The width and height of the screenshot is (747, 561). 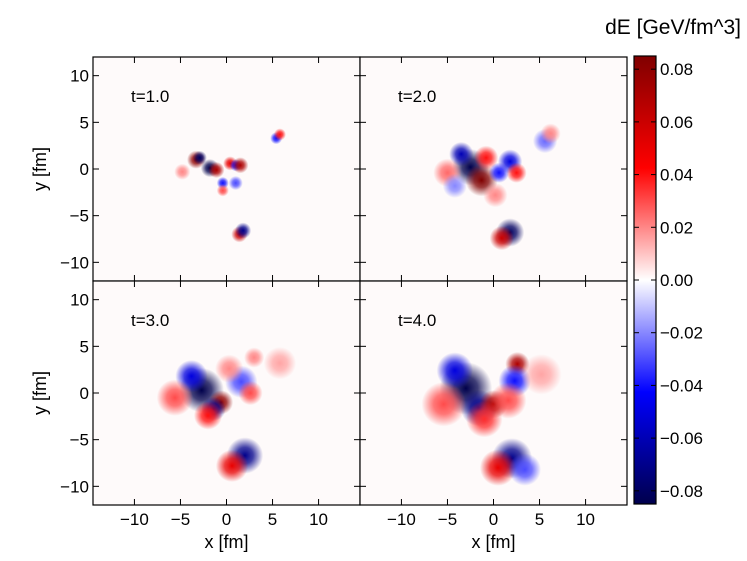 I want to click on colorbar-tick-label: 0.06, so click(x=676, y=122).